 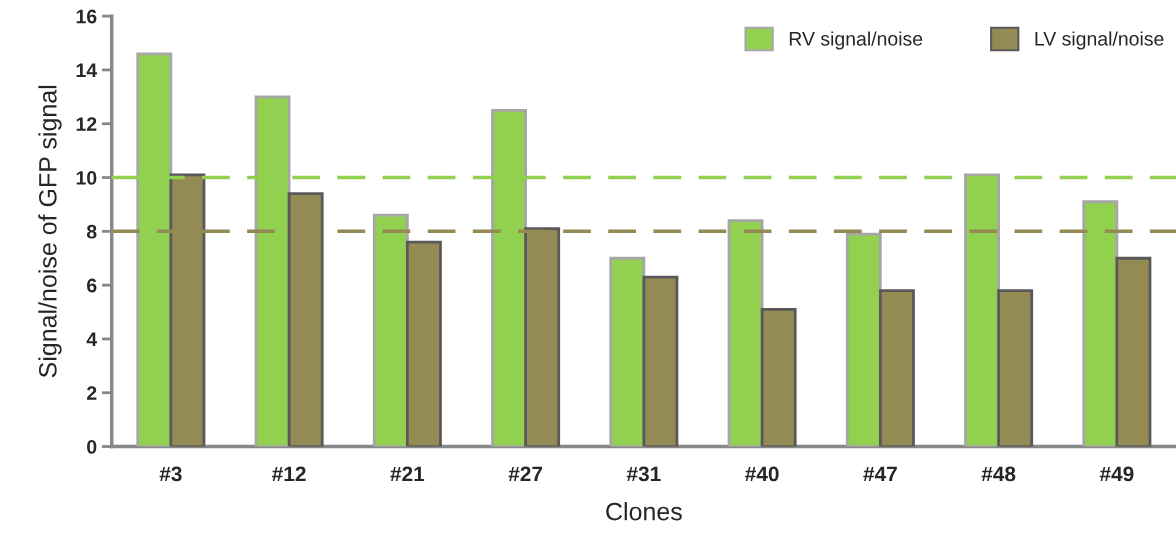 What do you see at coordinates (86, 16) in the screenshot?
I see `y-tick-label: 16` at bounding box center [86, 16].